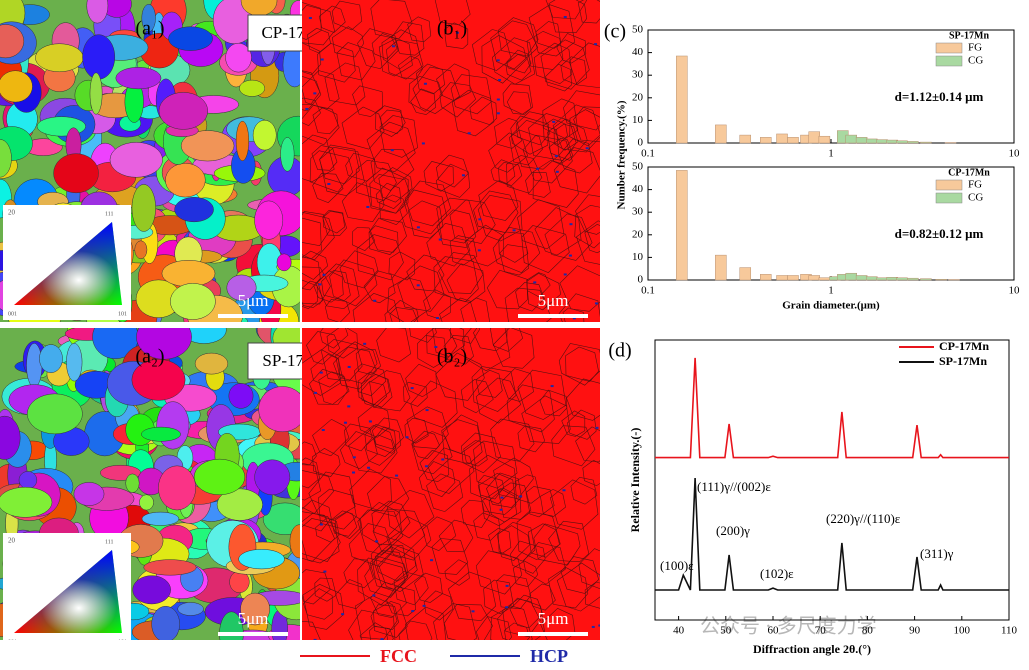 This screenshot has width=1029, height=670. Describe the element at coordinates (12, 541) in the screenshot. I see `ipf-scale: 20` at that location.